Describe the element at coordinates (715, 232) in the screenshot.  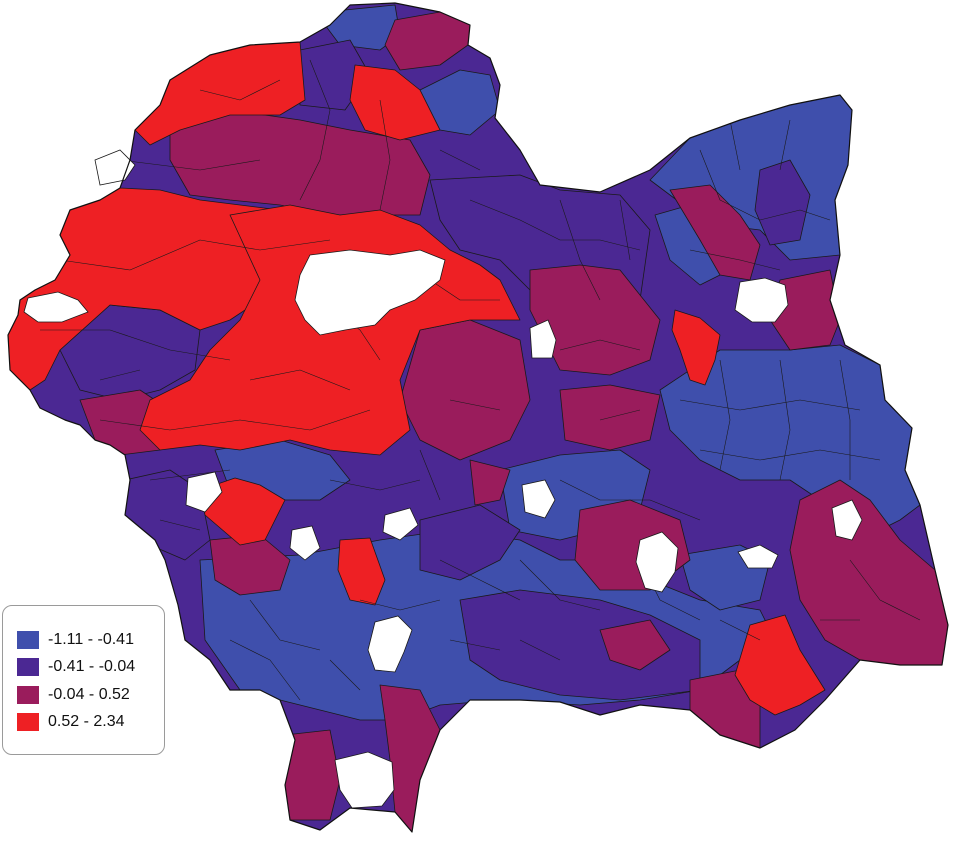
I see `region-east-magenta` at that location.